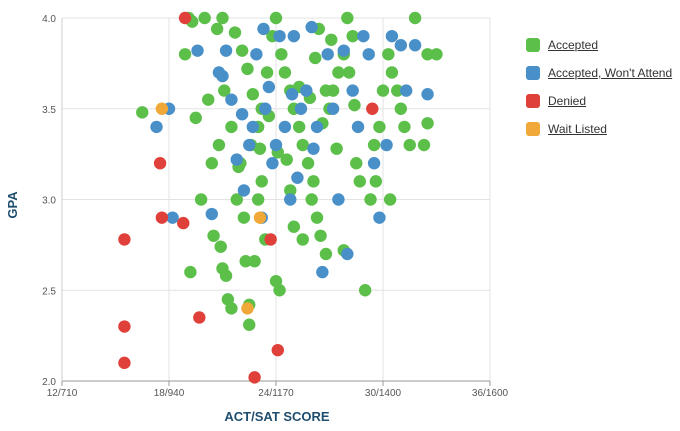  I want to click on point-wait-listed, so click(247, 308).